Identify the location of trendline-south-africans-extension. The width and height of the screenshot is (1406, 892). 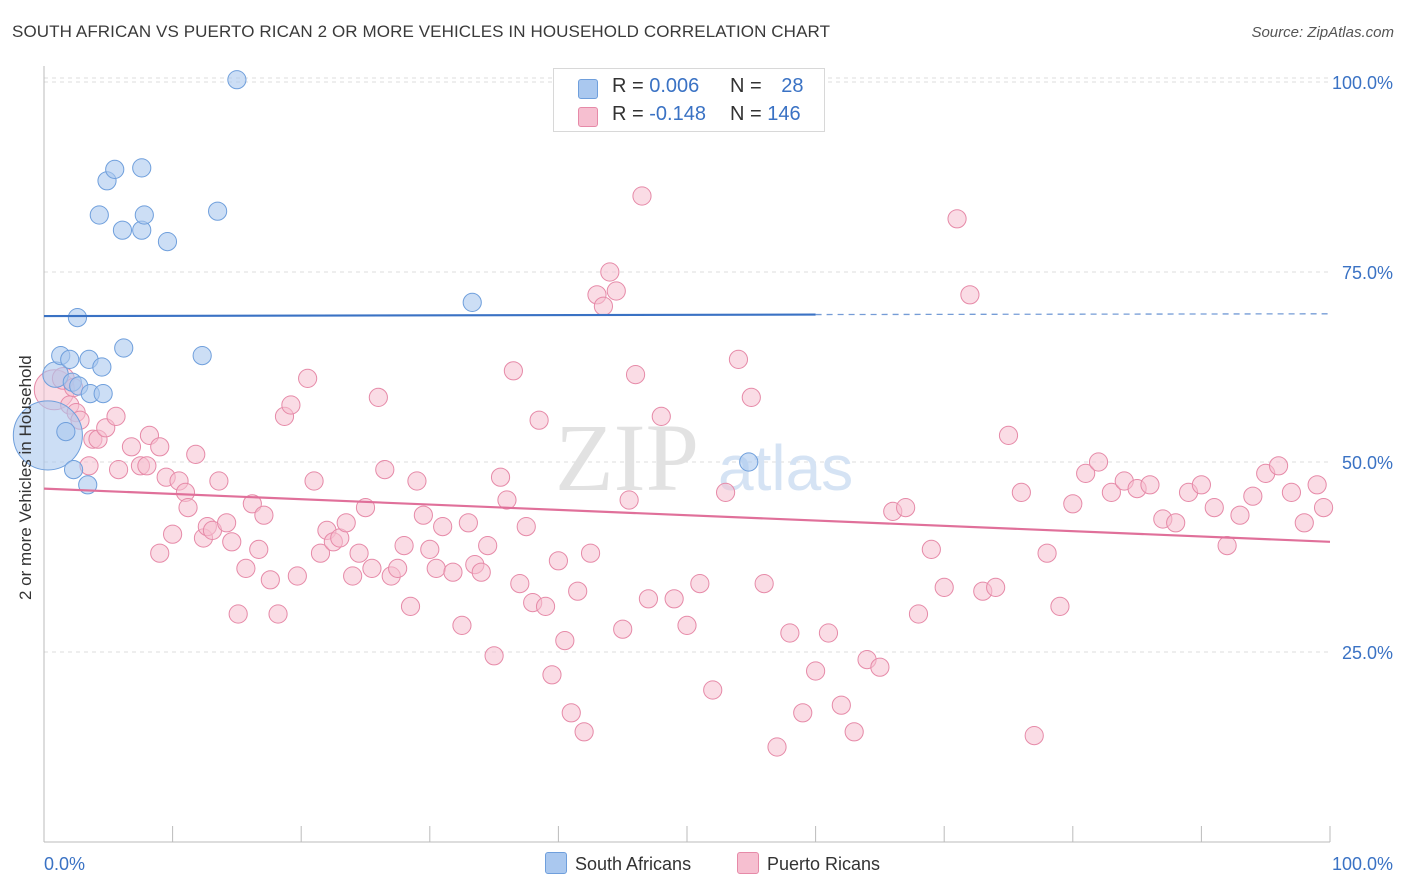
(1073, 314).